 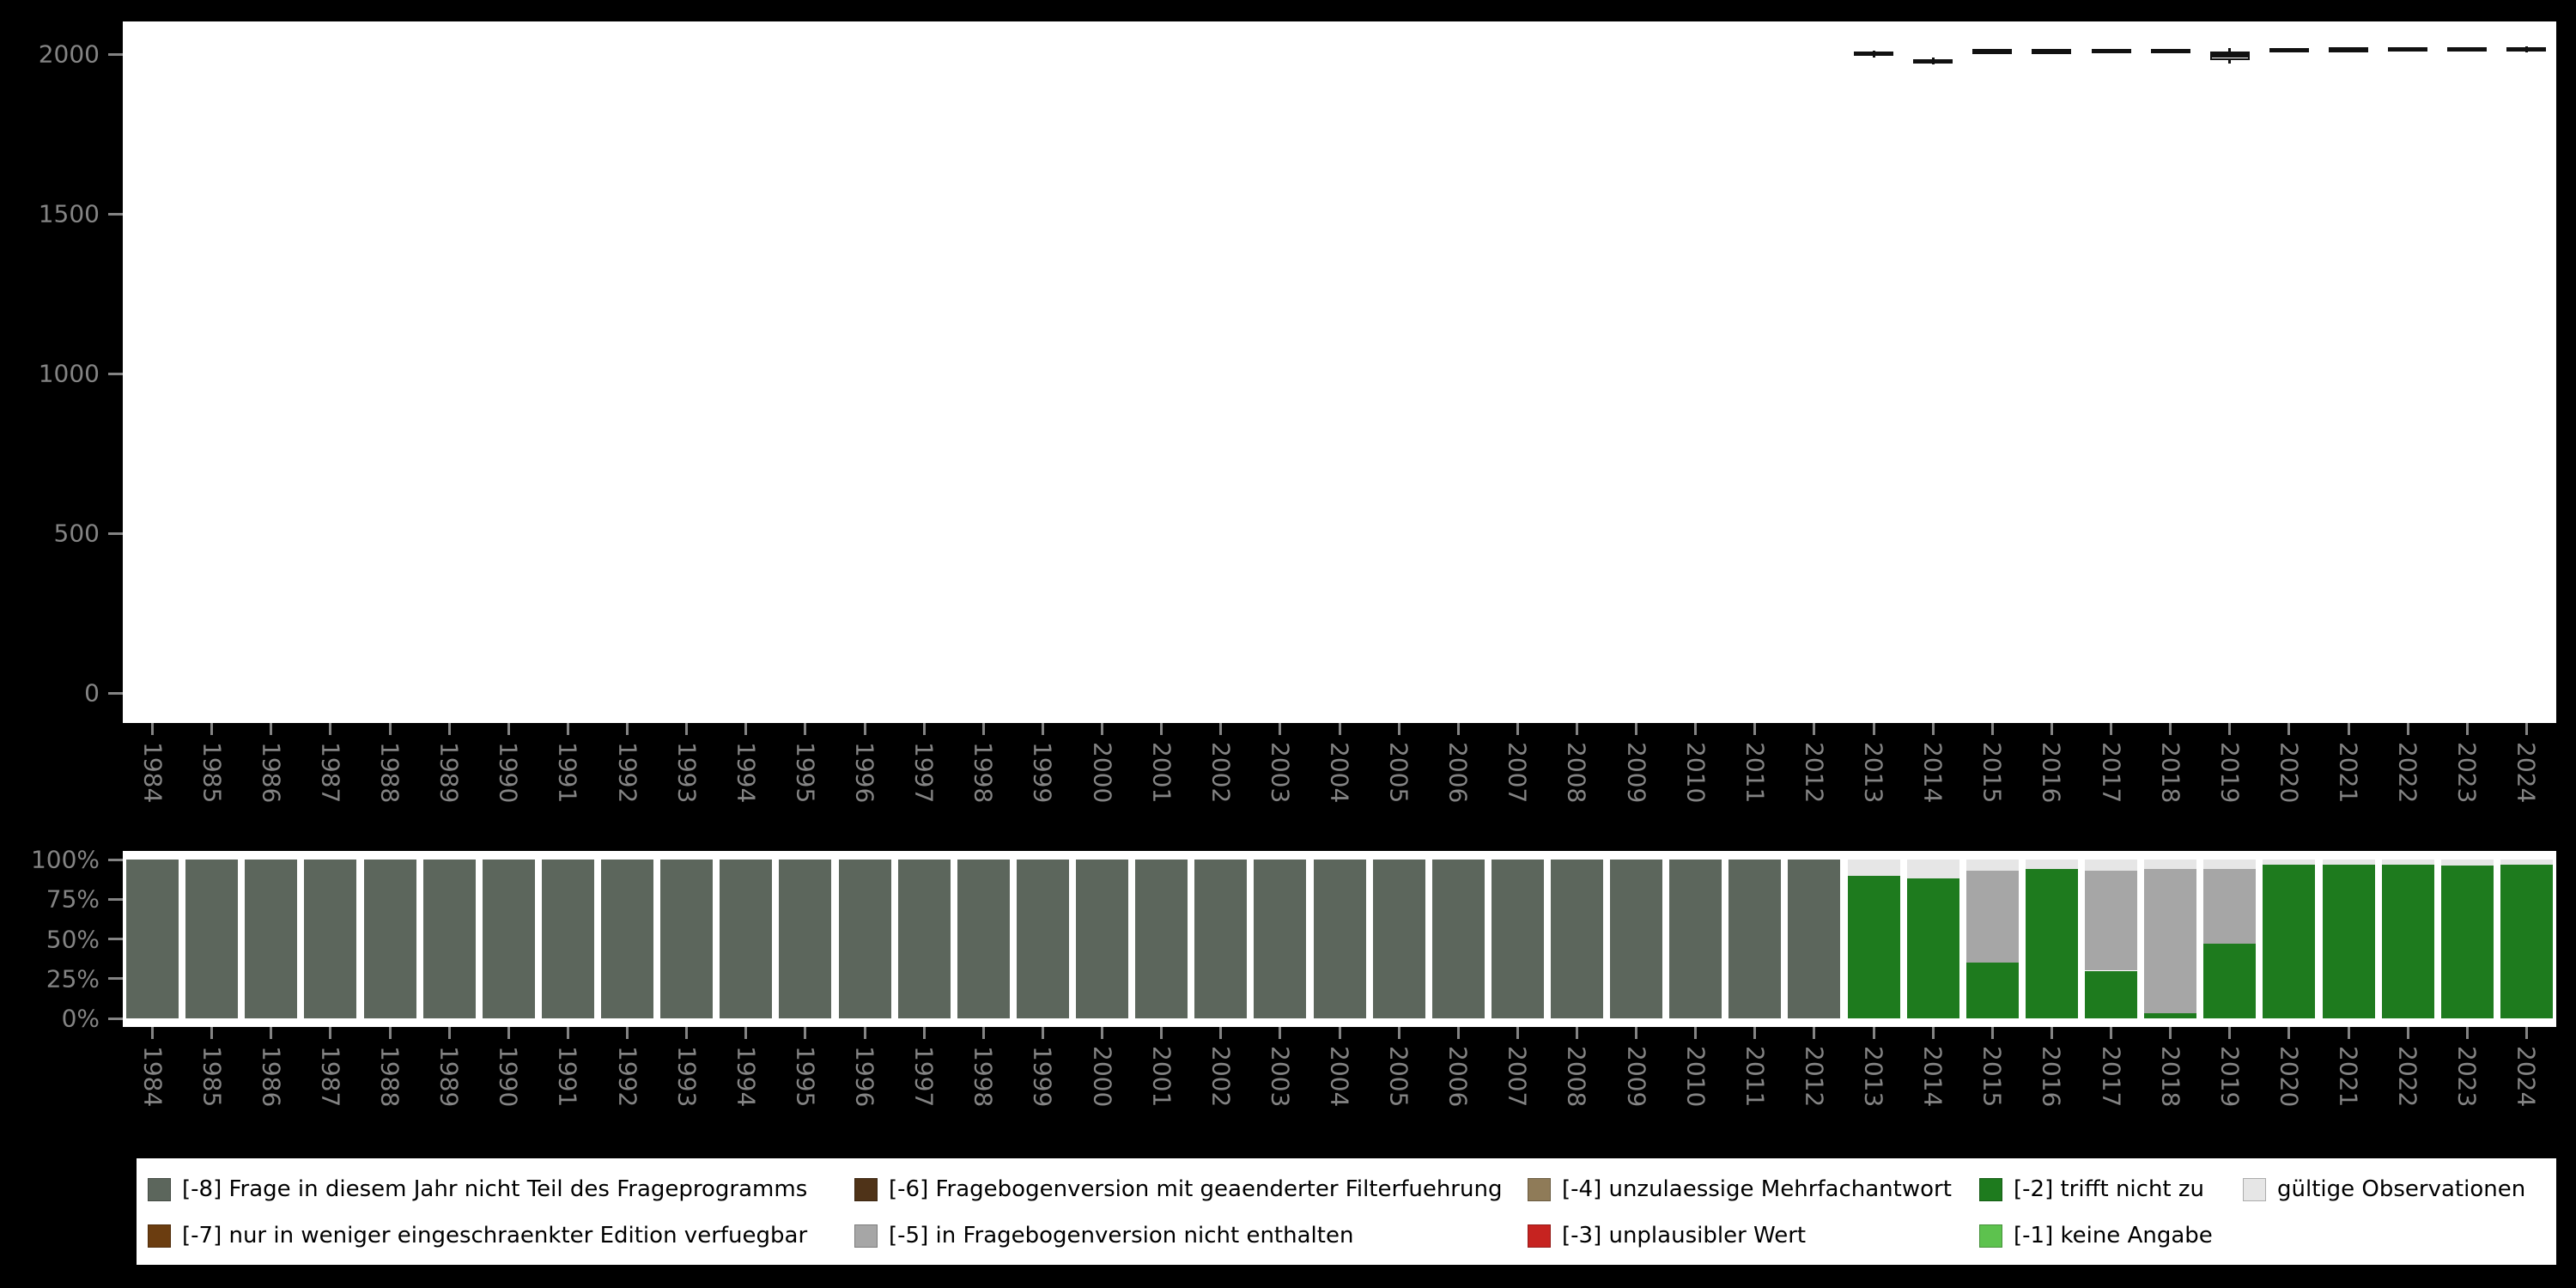 I want to click on legend-label: gültige Observationen, so click(x=2401, y=1189).